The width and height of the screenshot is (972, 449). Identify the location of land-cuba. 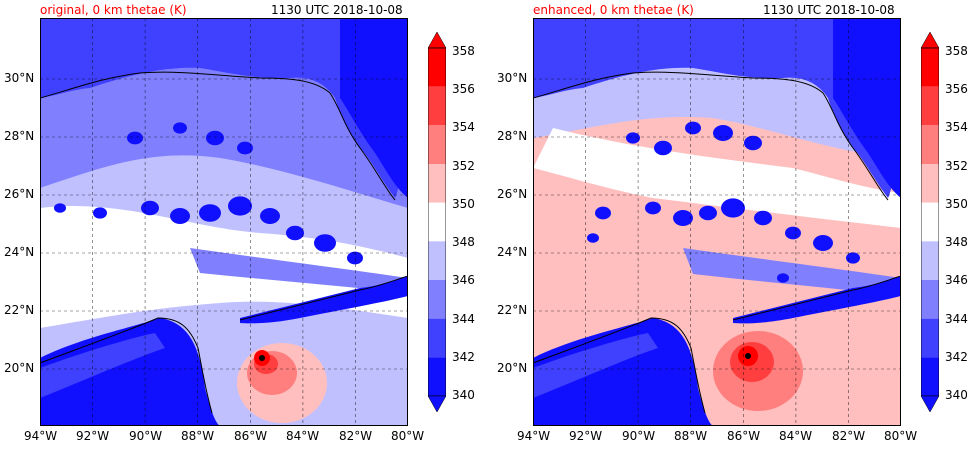
(817, 300).